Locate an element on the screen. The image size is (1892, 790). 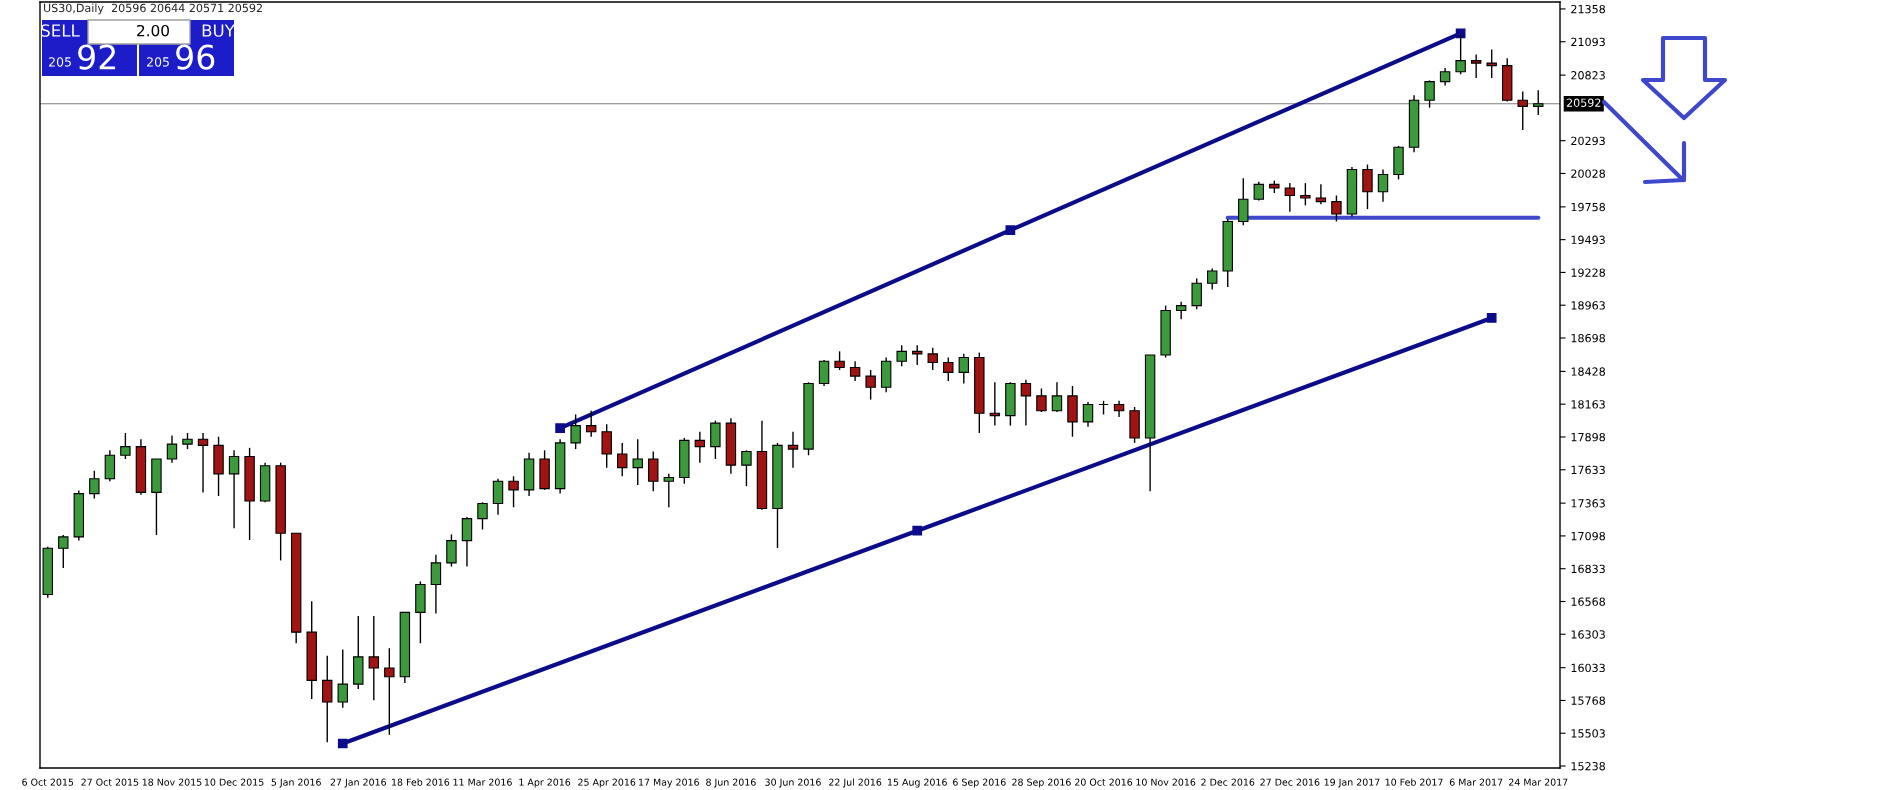
x-tick-label: 30 Jun 2016 is located at coordinates (793, 783).